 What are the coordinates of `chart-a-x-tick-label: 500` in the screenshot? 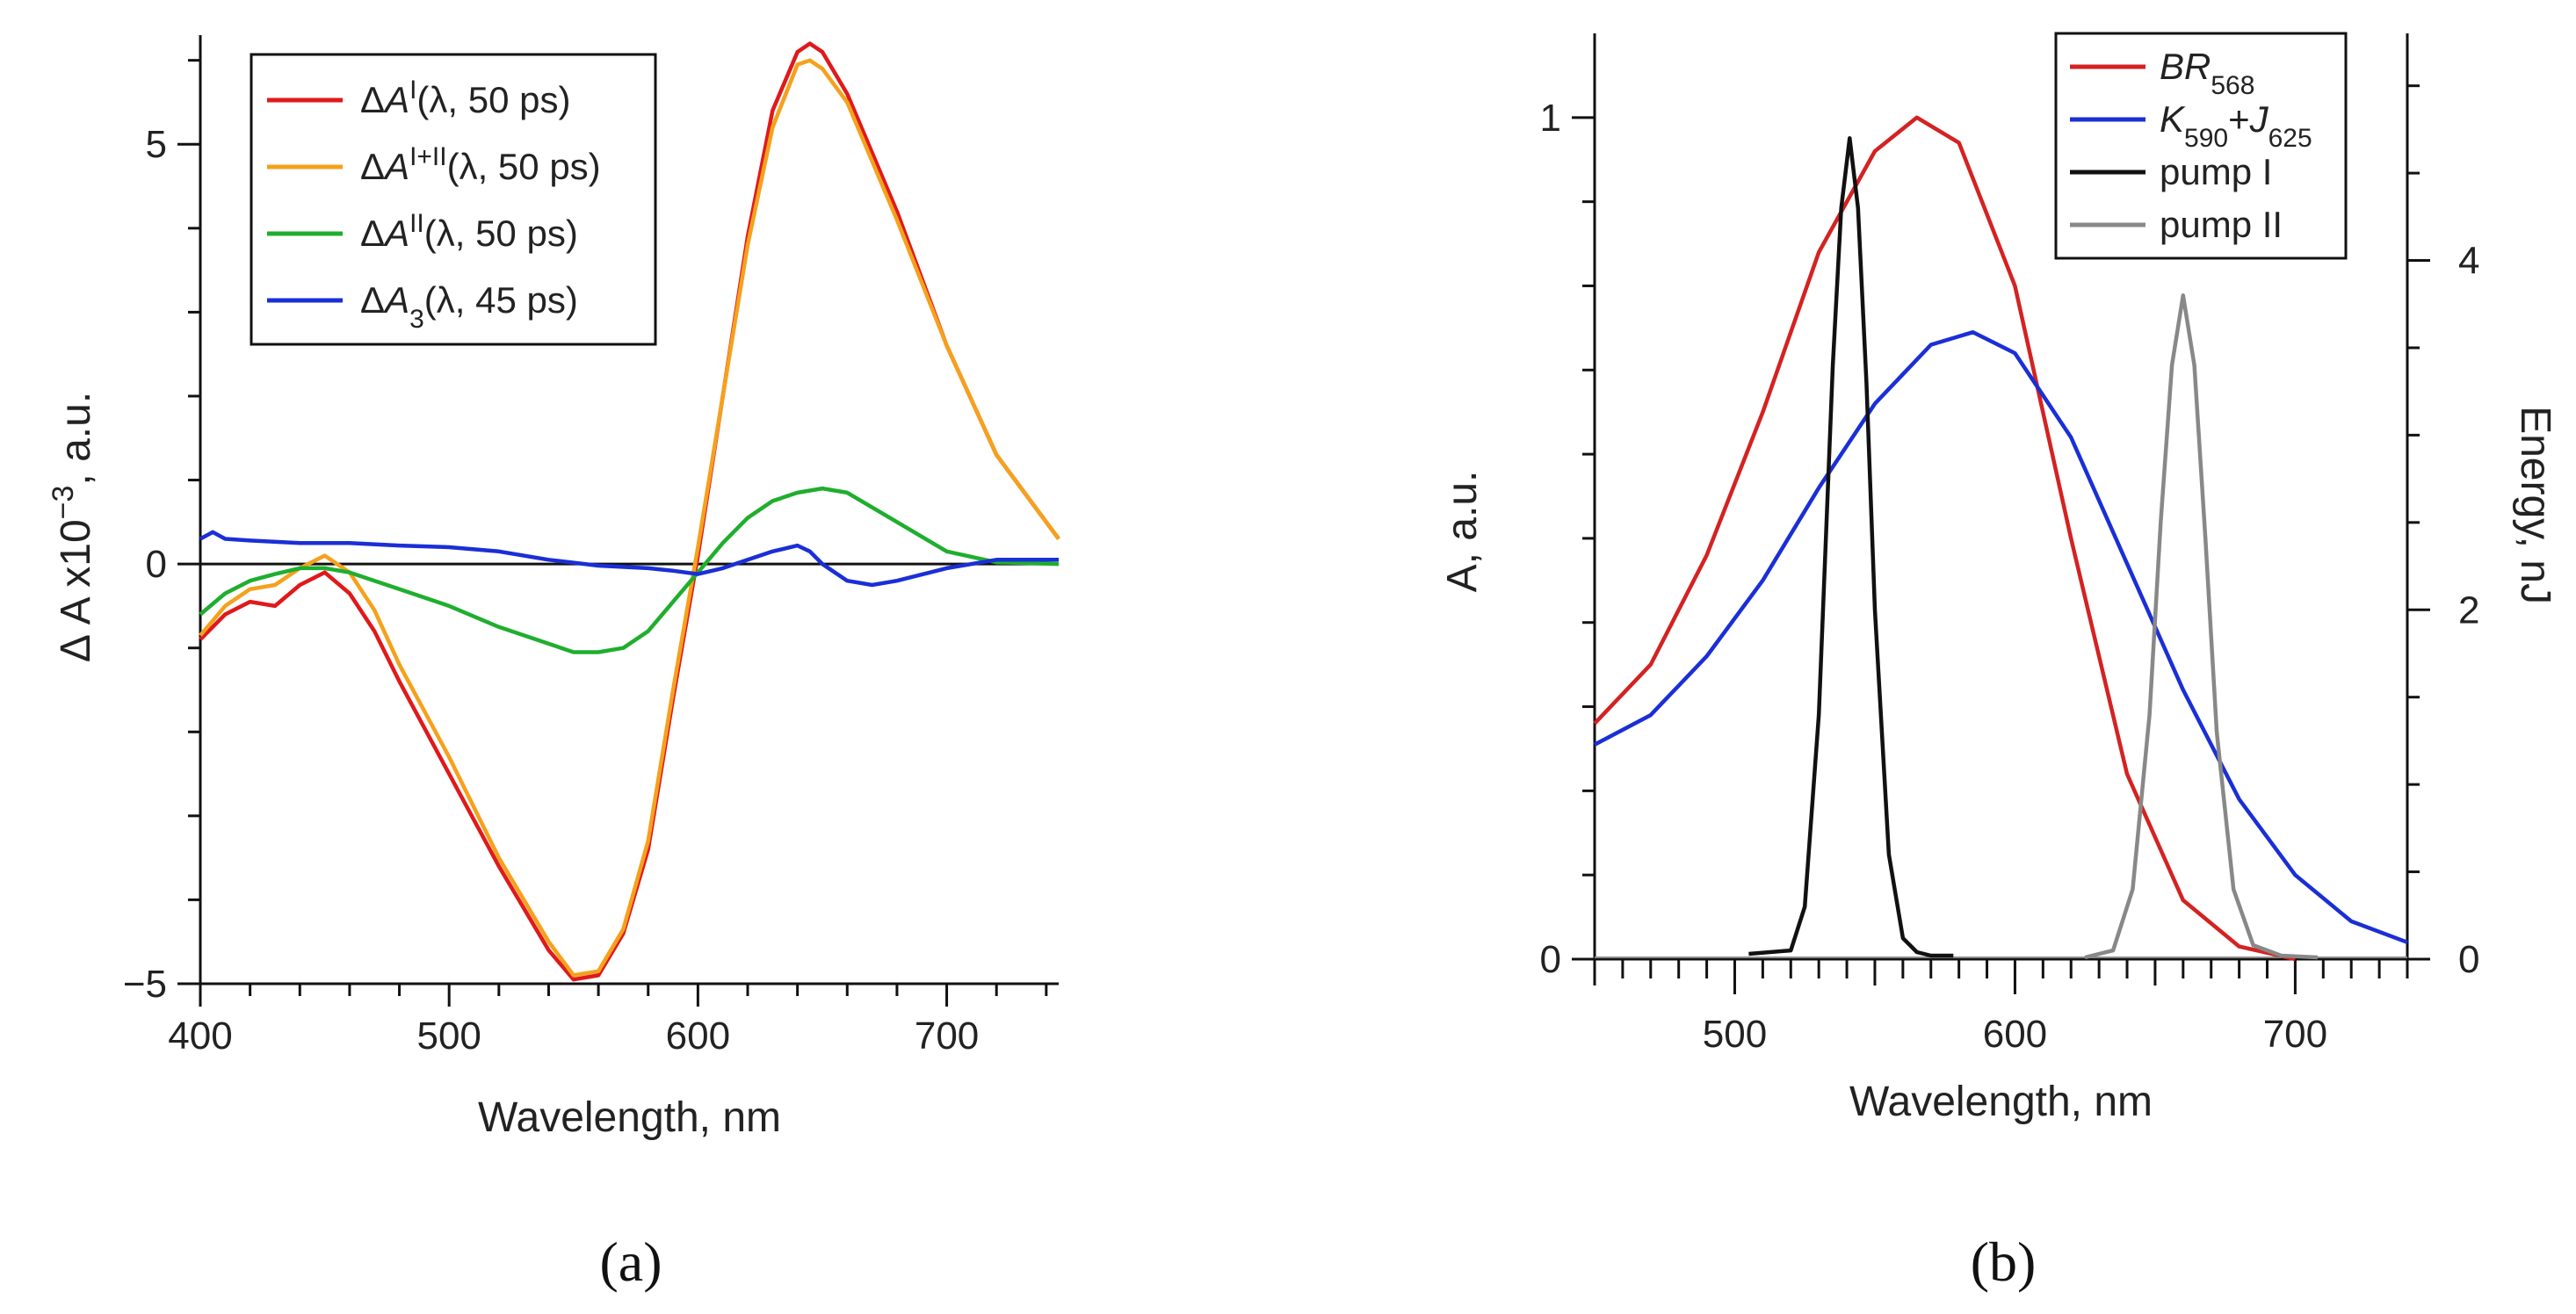 It's located at (448, 1036).